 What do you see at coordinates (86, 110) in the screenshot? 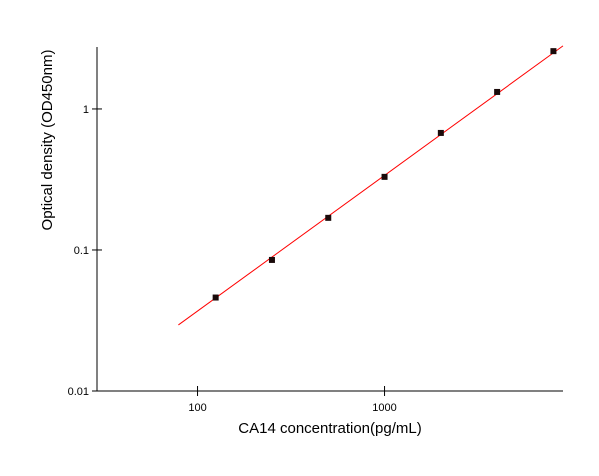
I see `y-tick-label: 1` at bounding box center [86, 110].